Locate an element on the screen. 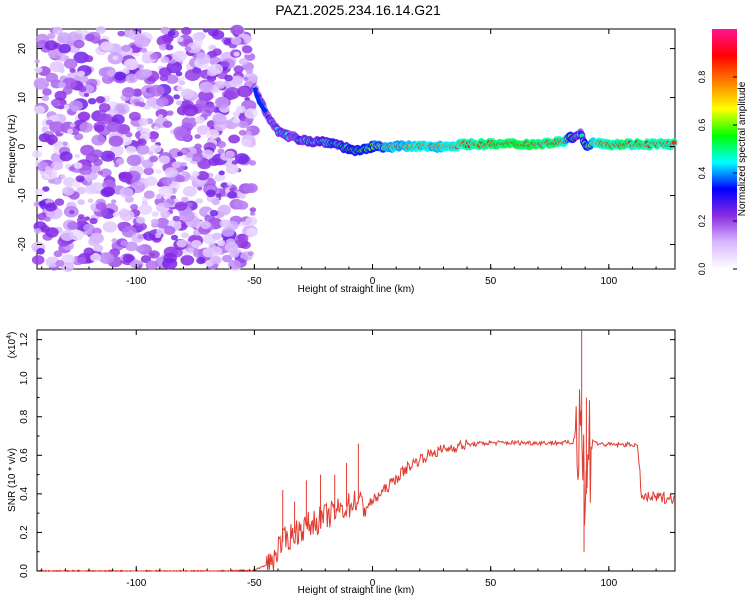 The width and height of the screenshot is (750, 600). spectrogram-ytick-label: 10 is located at coordinates (22, 98).